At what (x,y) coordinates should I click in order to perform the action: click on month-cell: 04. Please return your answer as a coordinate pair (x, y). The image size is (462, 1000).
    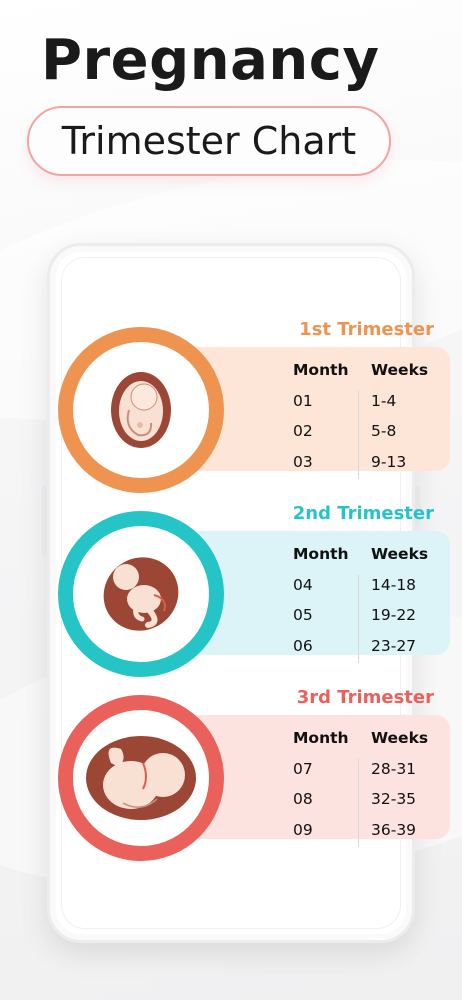
    Looking at the image, I should click on (303, 584).